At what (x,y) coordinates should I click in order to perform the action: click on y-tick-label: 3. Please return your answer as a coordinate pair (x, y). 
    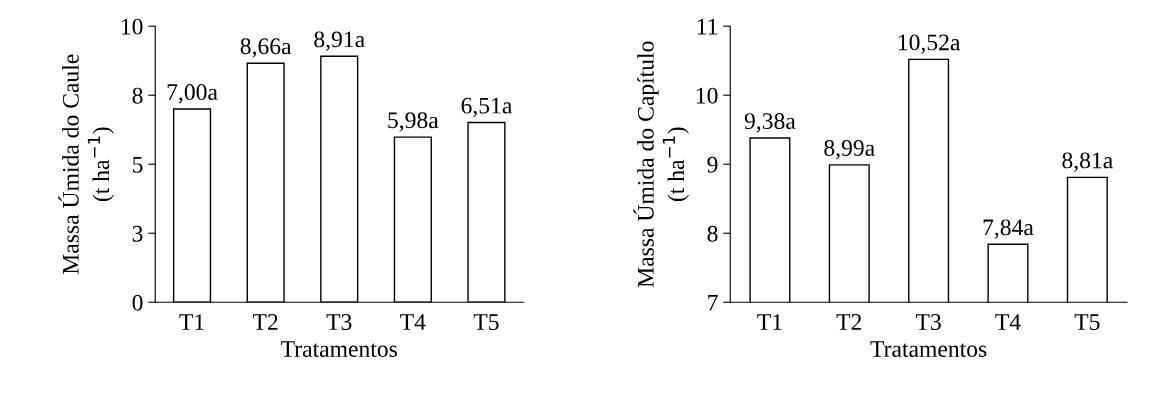
    Looking at the image, I should click on (137, 233).